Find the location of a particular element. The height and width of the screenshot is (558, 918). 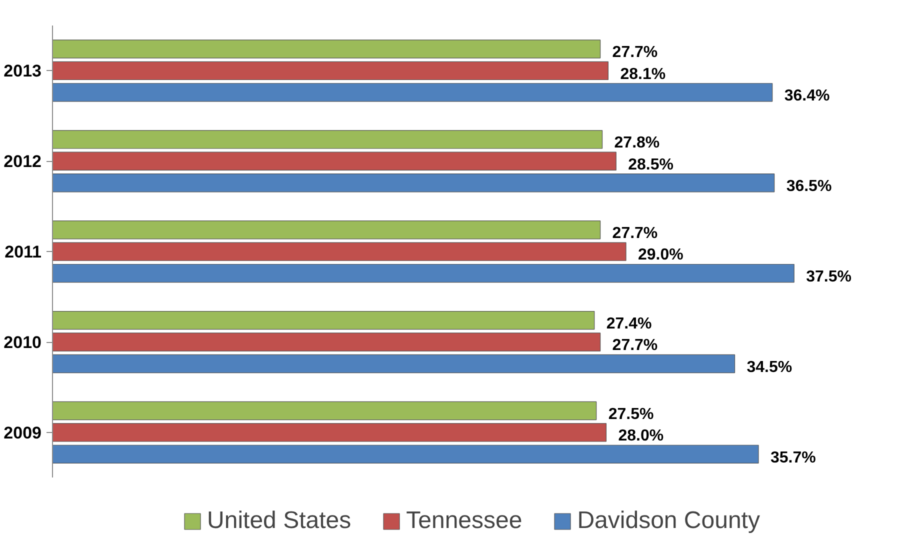

legend-label: Davidson County is located at coordinates (668, 521).